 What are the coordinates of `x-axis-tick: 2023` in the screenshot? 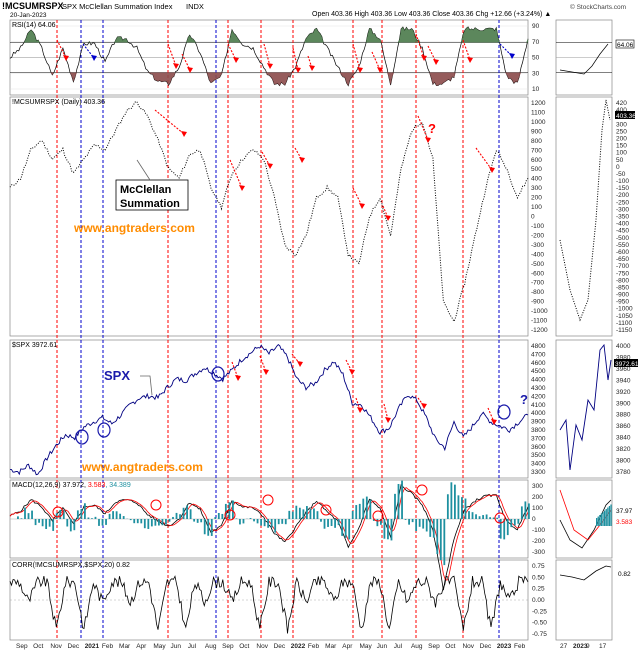 It's located at (504, 646).